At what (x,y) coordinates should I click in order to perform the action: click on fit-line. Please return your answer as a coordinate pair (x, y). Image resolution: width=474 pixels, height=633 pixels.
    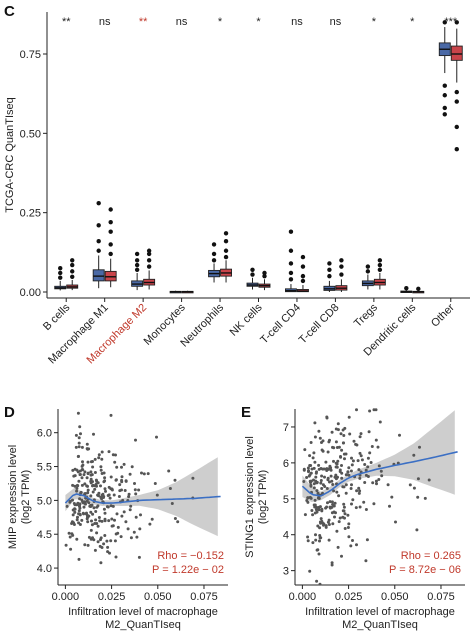
    Looking at the image, I should click on (142, 498).